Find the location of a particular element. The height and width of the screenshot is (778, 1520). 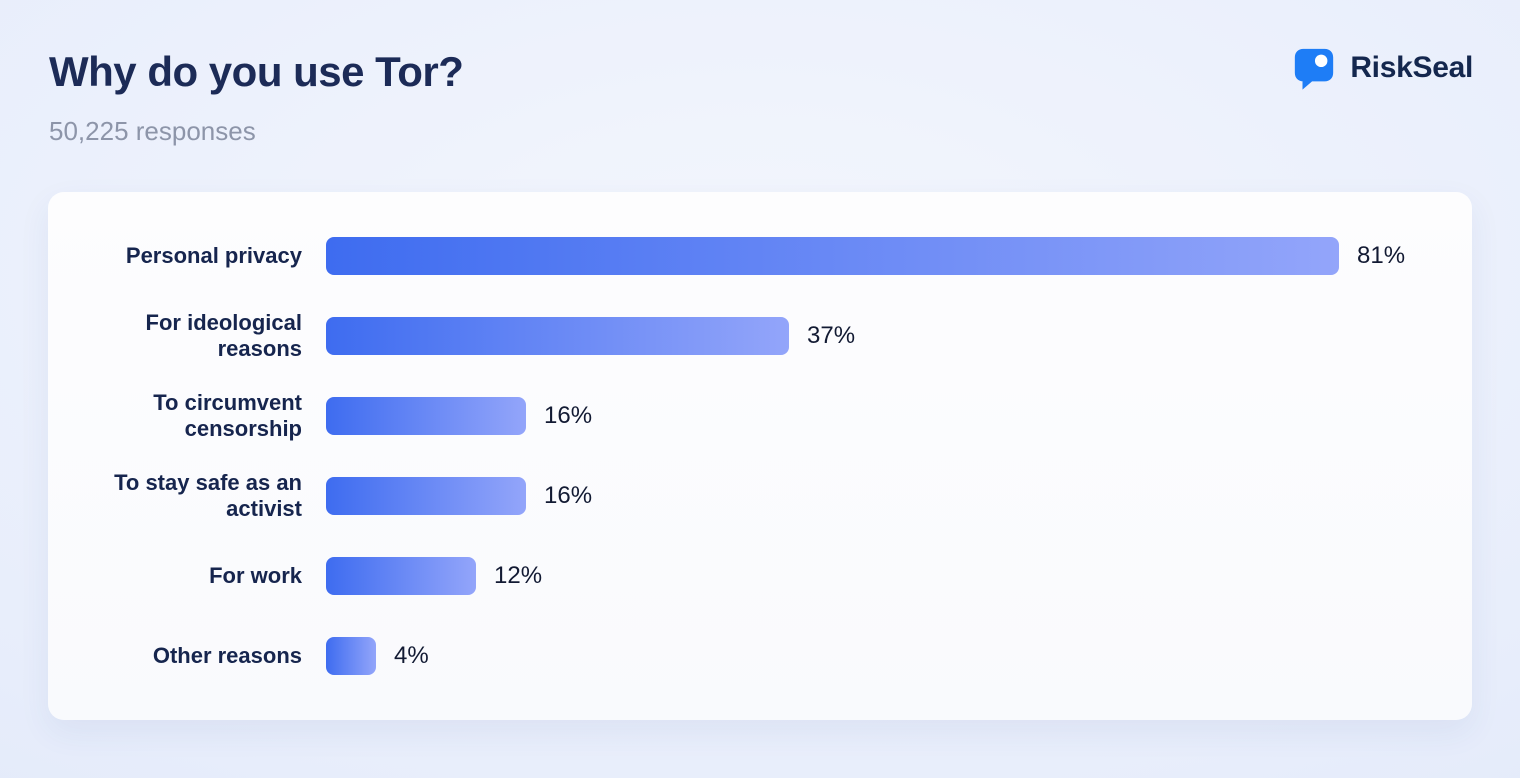

value-label: 37% is located at coordinates (831, 335).